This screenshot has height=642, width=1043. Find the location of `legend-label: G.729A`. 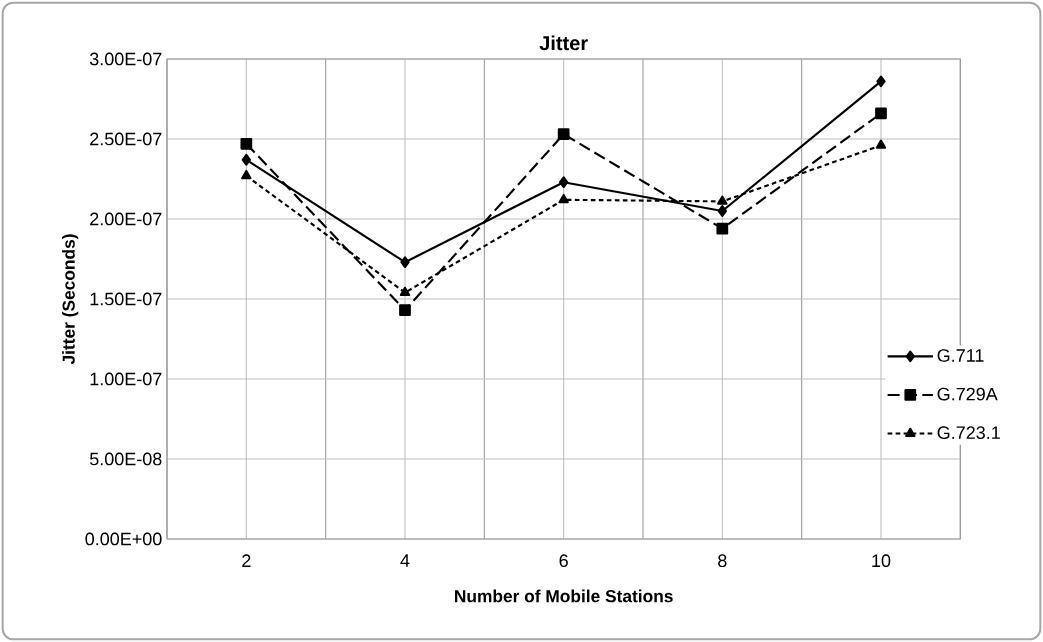

legend-label: G.729A is located at coordinates (967, 394).